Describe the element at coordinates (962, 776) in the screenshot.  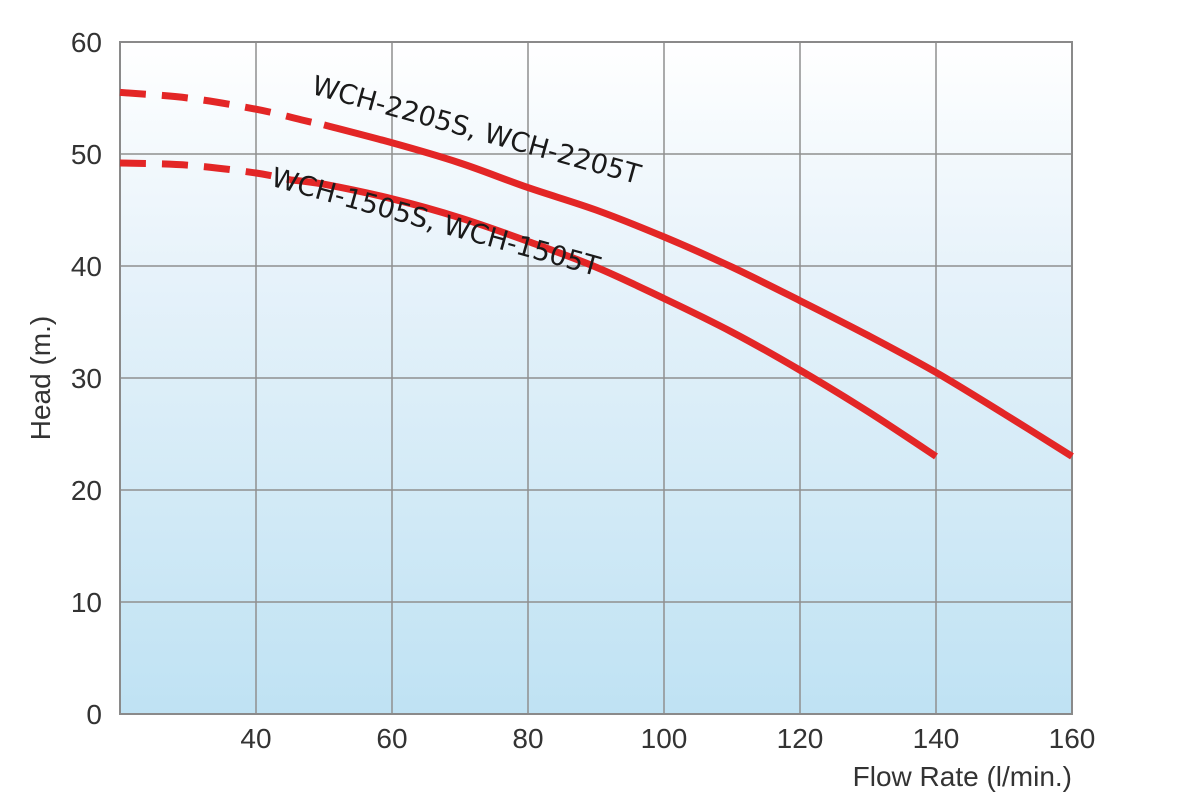
I see `x-axis-label: Flow Rate (l/min.)` at that location.